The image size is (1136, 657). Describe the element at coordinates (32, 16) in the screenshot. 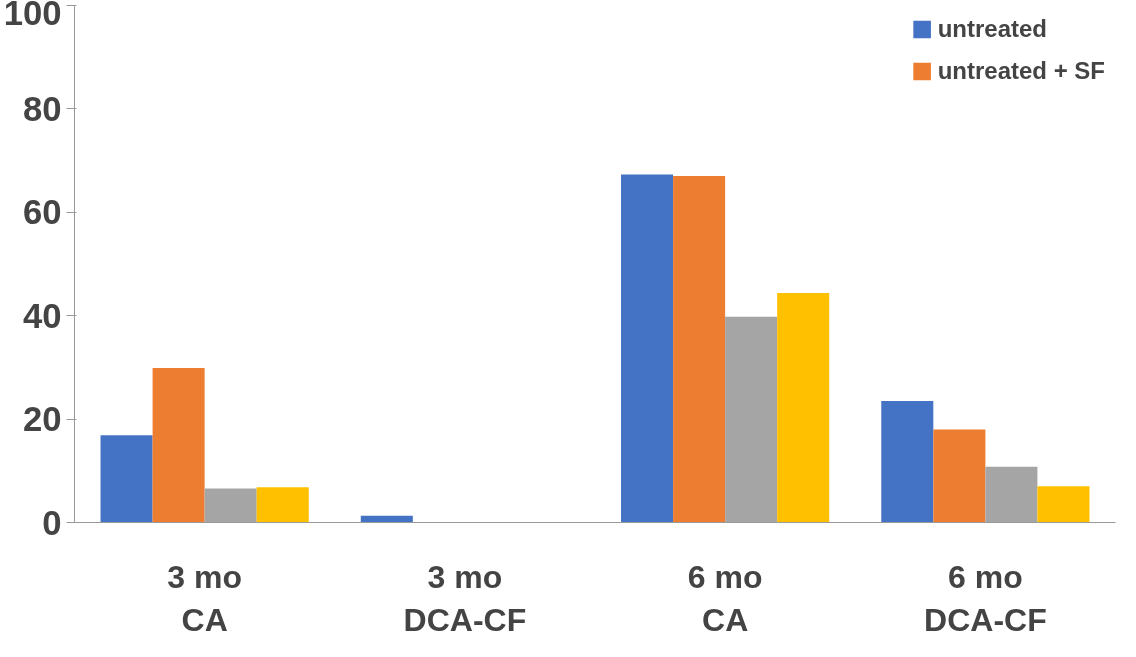

I see `y-tick-label: 100` at that location.